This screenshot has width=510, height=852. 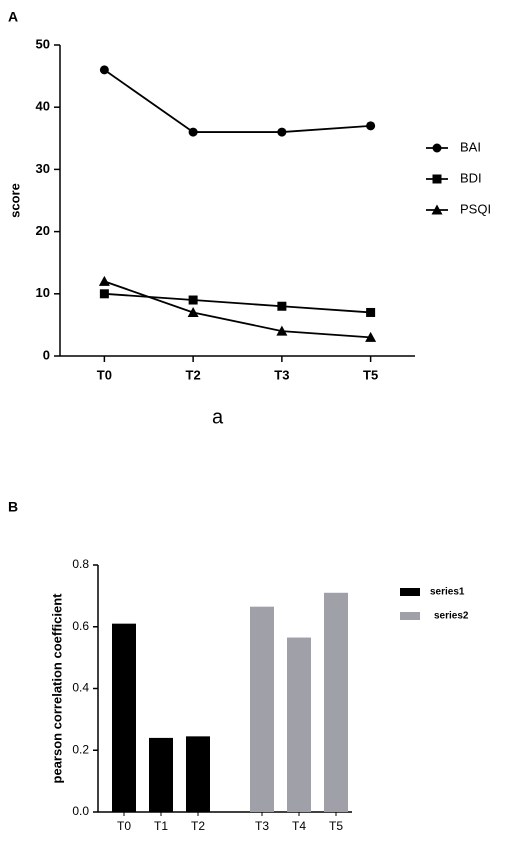 I want to click on y-tick-label: 0.0, so click(x=80, y=811).